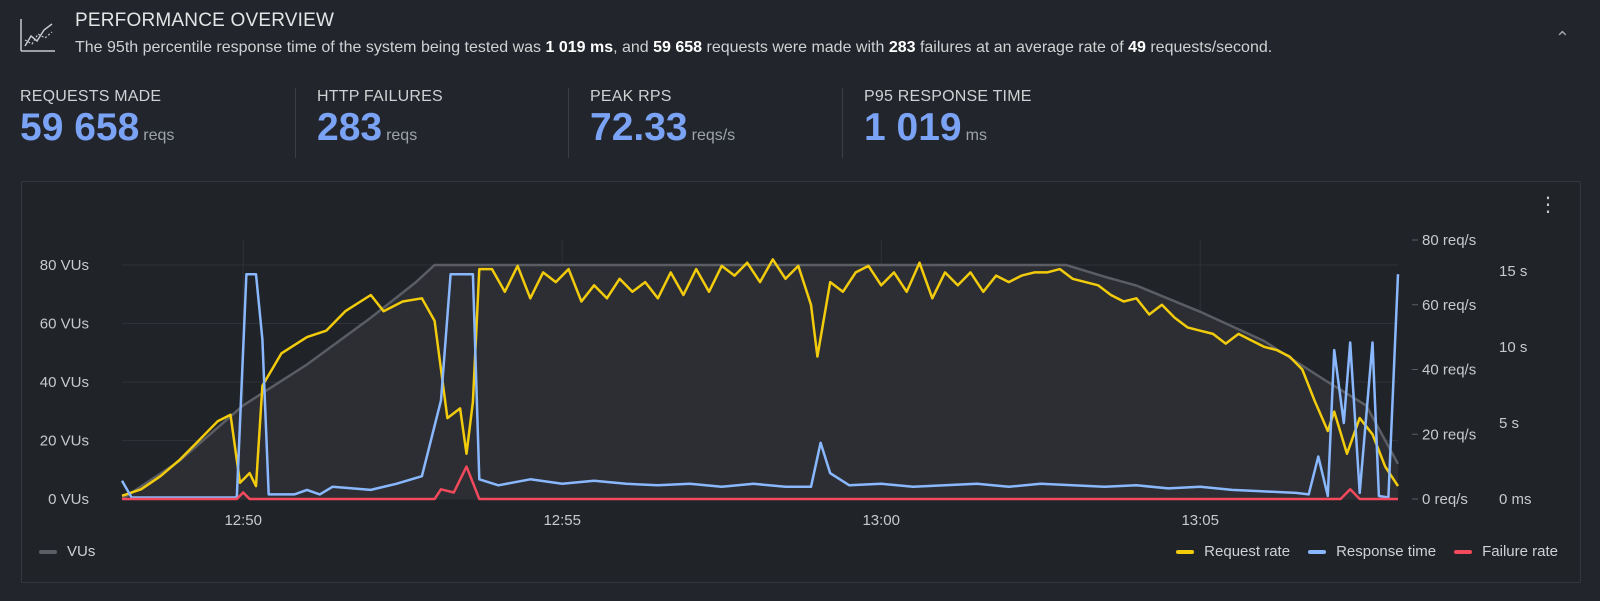 The width and height of the screenshot is (1600, 601). Describe the element at coordinates (713, 135) in the screenshot. I see `stat-unit: reqs/s` at that location.